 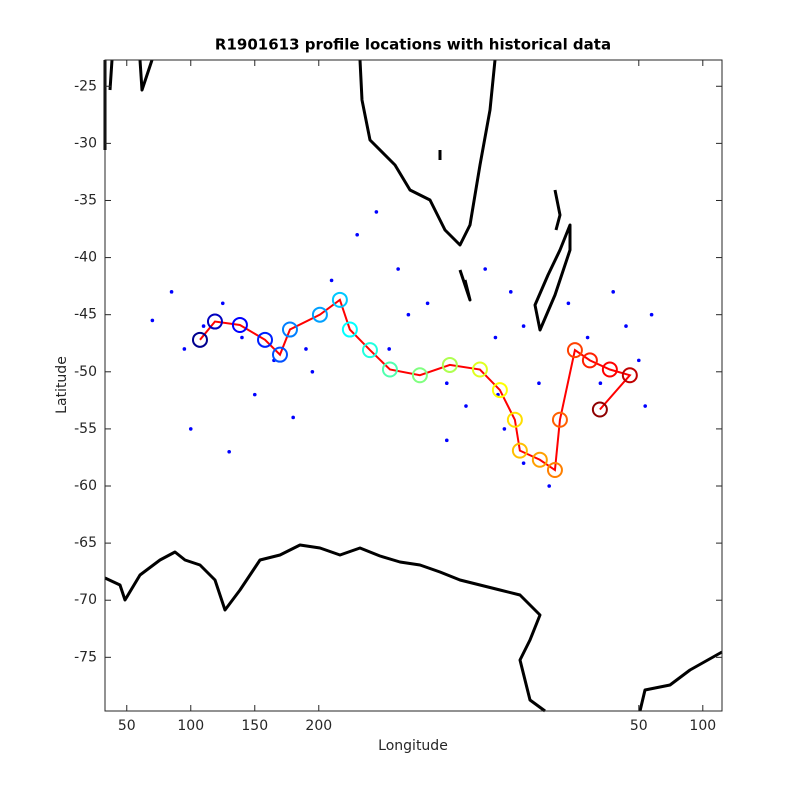 What do you see at coordinates (318, 726) in the screenshot?
I see `x-tick-label: 200` at bounding box center [318, 726].